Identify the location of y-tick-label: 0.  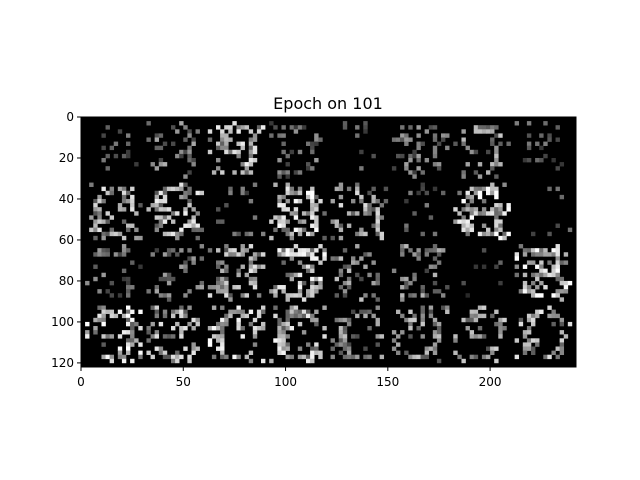
(70, 117).